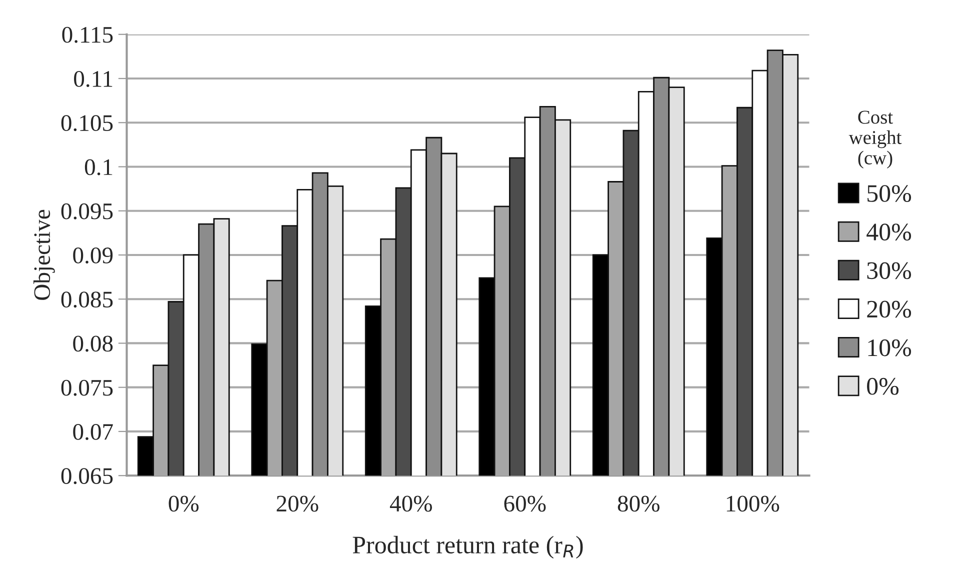  What do you see at coordinates (87, 34) in the screenshot?
I see `y-tick-label: 0.115` at bounding box center [87, 34].